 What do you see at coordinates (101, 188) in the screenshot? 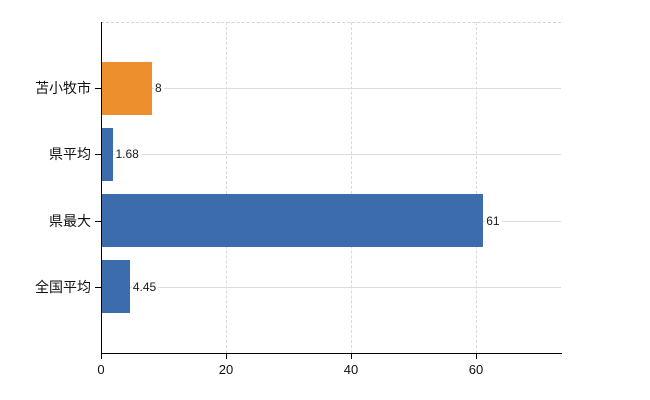
I see `y-axis` at bounding box center [101, 188].